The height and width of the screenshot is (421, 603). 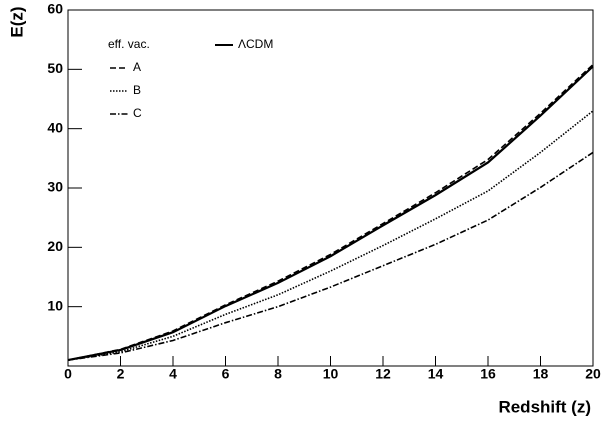 What do you see at coordinates (121, 374) in the screenshot?
I see `x-tick-label: 2` at bounding box center [121, 374].